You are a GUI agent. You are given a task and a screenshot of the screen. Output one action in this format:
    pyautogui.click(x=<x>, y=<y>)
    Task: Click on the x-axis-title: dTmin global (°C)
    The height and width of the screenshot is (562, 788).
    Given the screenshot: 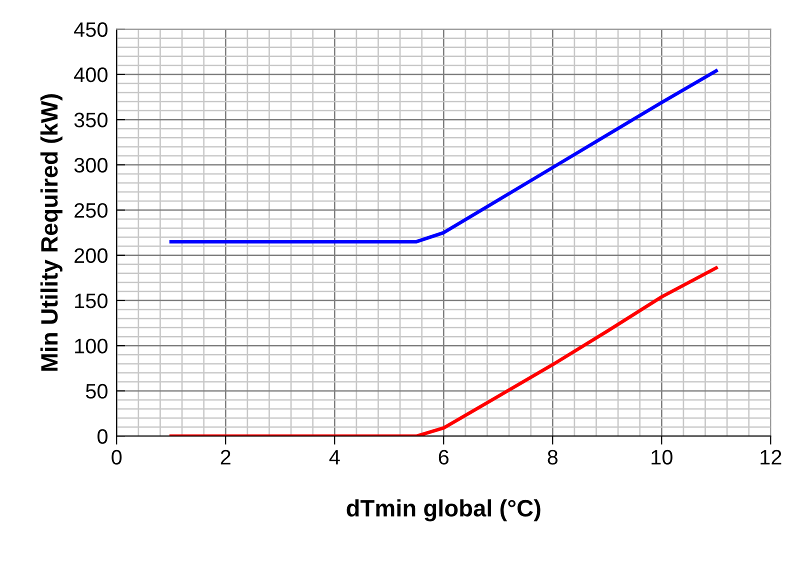 What is the action you would take?
    pyautogui.click(x=443, y=510)
    